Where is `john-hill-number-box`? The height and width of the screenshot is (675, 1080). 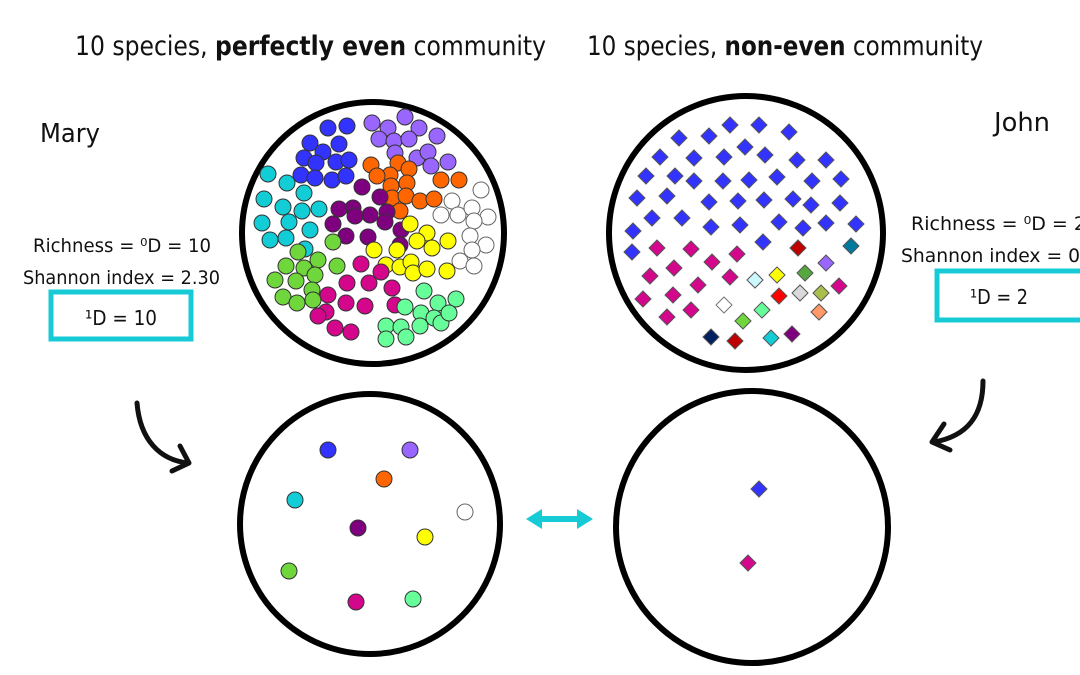
john-hill-number-box is located at coordinates (1007, 295).